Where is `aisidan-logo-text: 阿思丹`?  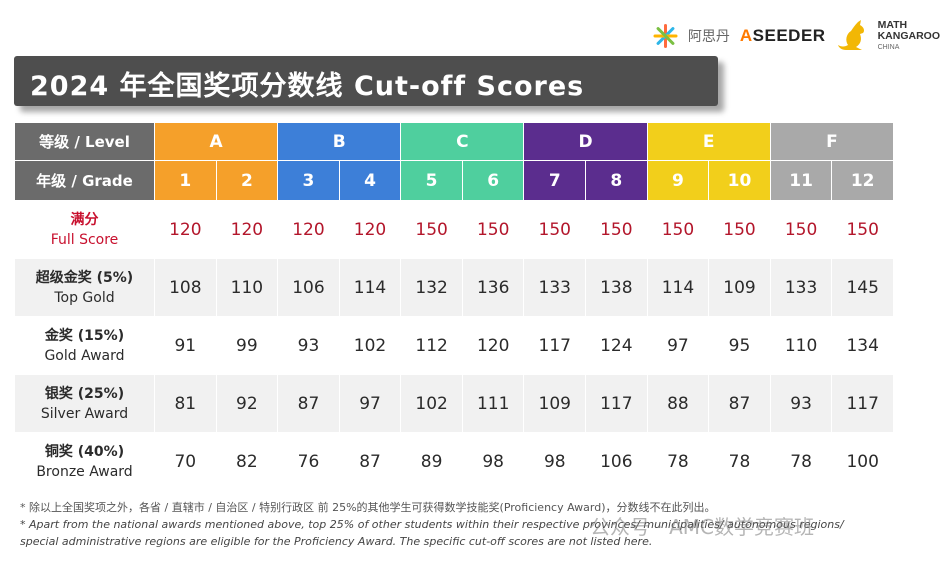 aisidan-logo-text: 阿思丹 is located at coordinates (708, 37).